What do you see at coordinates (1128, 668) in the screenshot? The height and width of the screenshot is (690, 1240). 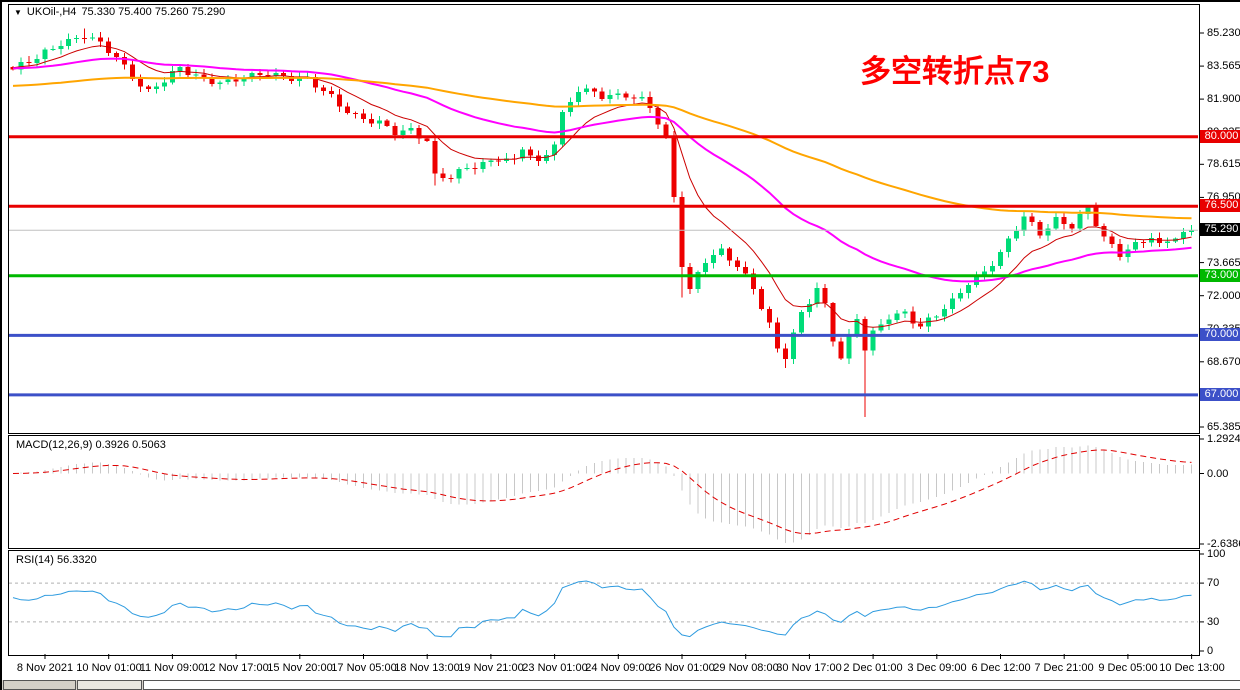 I see `time-axis-label: 9 Dec 05:00` at bounding box center [1128, 668].